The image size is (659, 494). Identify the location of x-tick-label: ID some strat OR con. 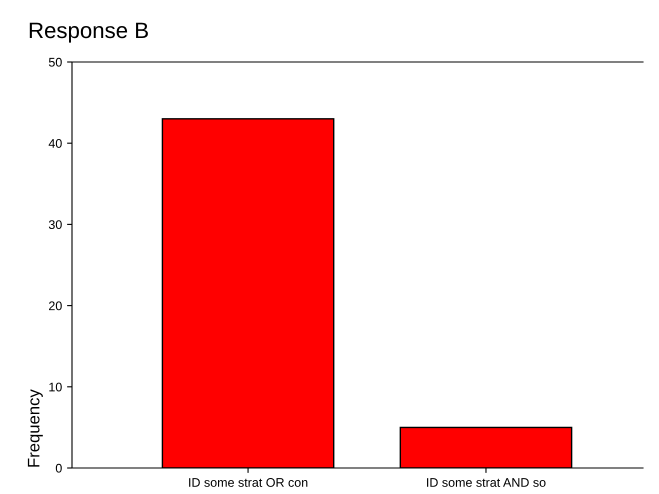
(248, 482).